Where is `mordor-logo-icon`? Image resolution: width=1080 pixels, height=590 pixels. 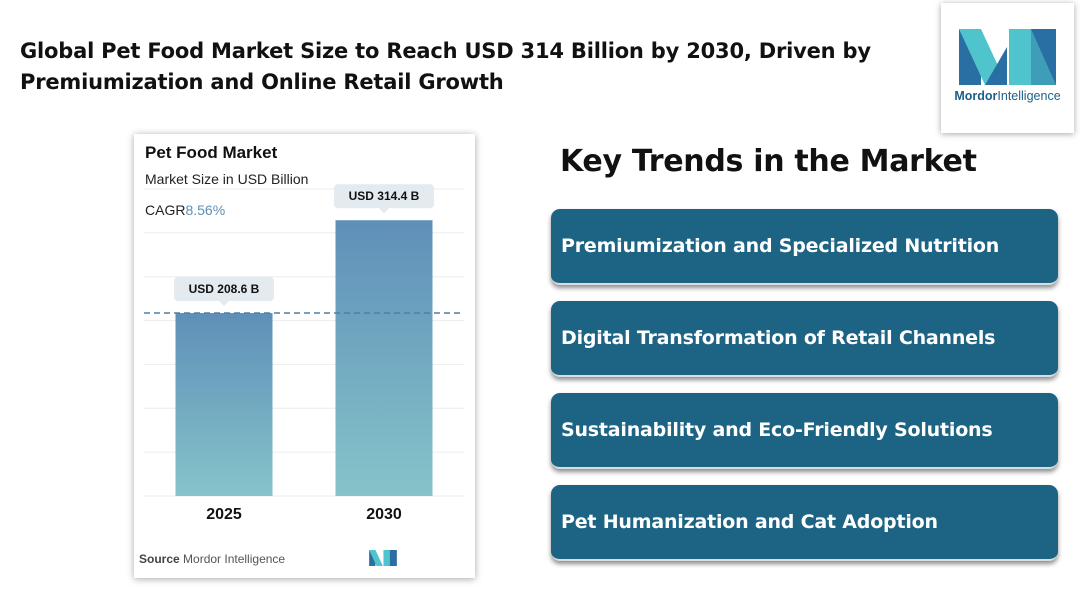
mordor-logo-icon is located at coordinates (1007, 57).